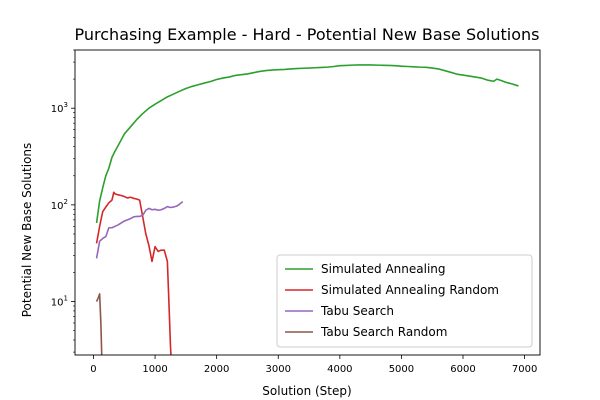  Describe the element at coordinates (59, 205) in the screenshot. I see `y-tick-label: 10²` at that location.